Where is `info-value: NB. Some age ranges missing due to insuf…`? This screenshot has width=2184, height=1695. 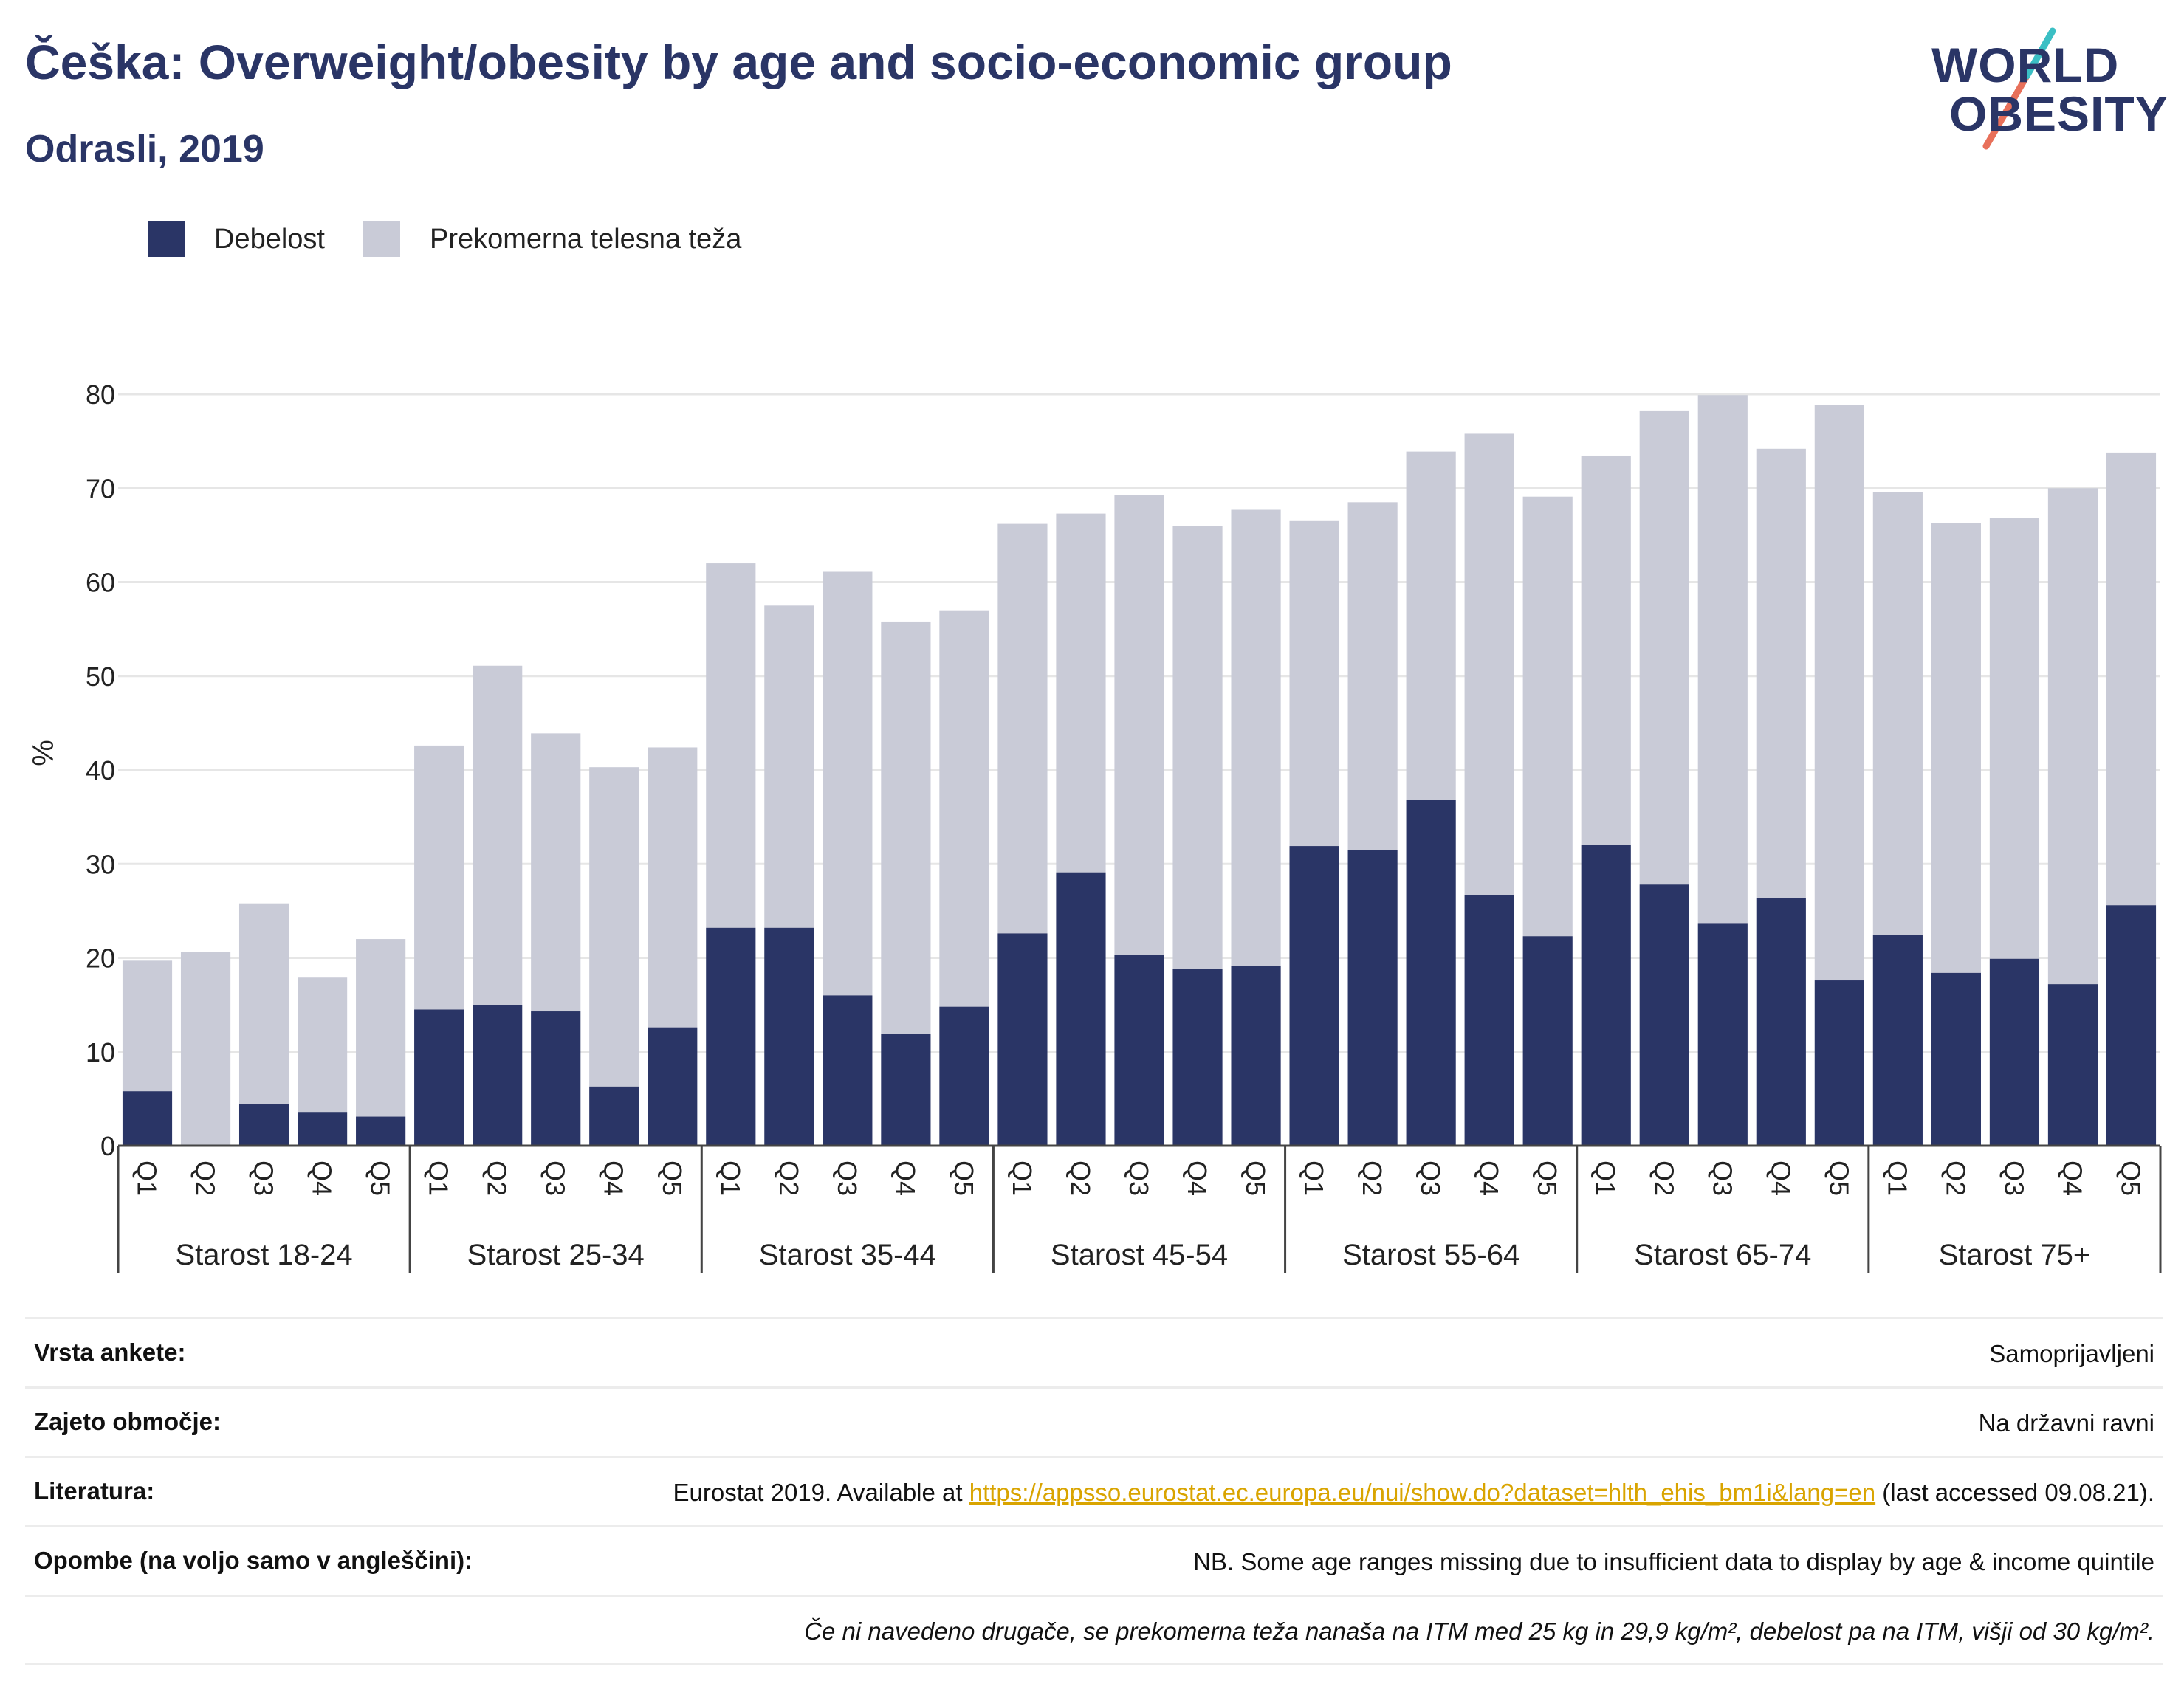
info-value: NB. Some age ranges missing due to insuf… is located at coordinates (1674, 1561).